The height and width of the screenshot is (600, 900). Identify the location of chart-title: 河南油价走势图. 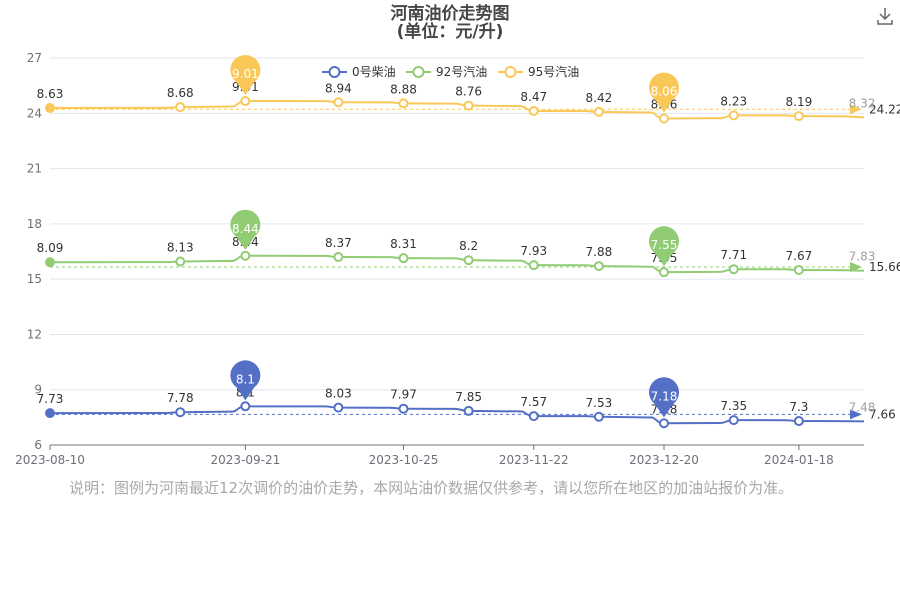
(450, 14).